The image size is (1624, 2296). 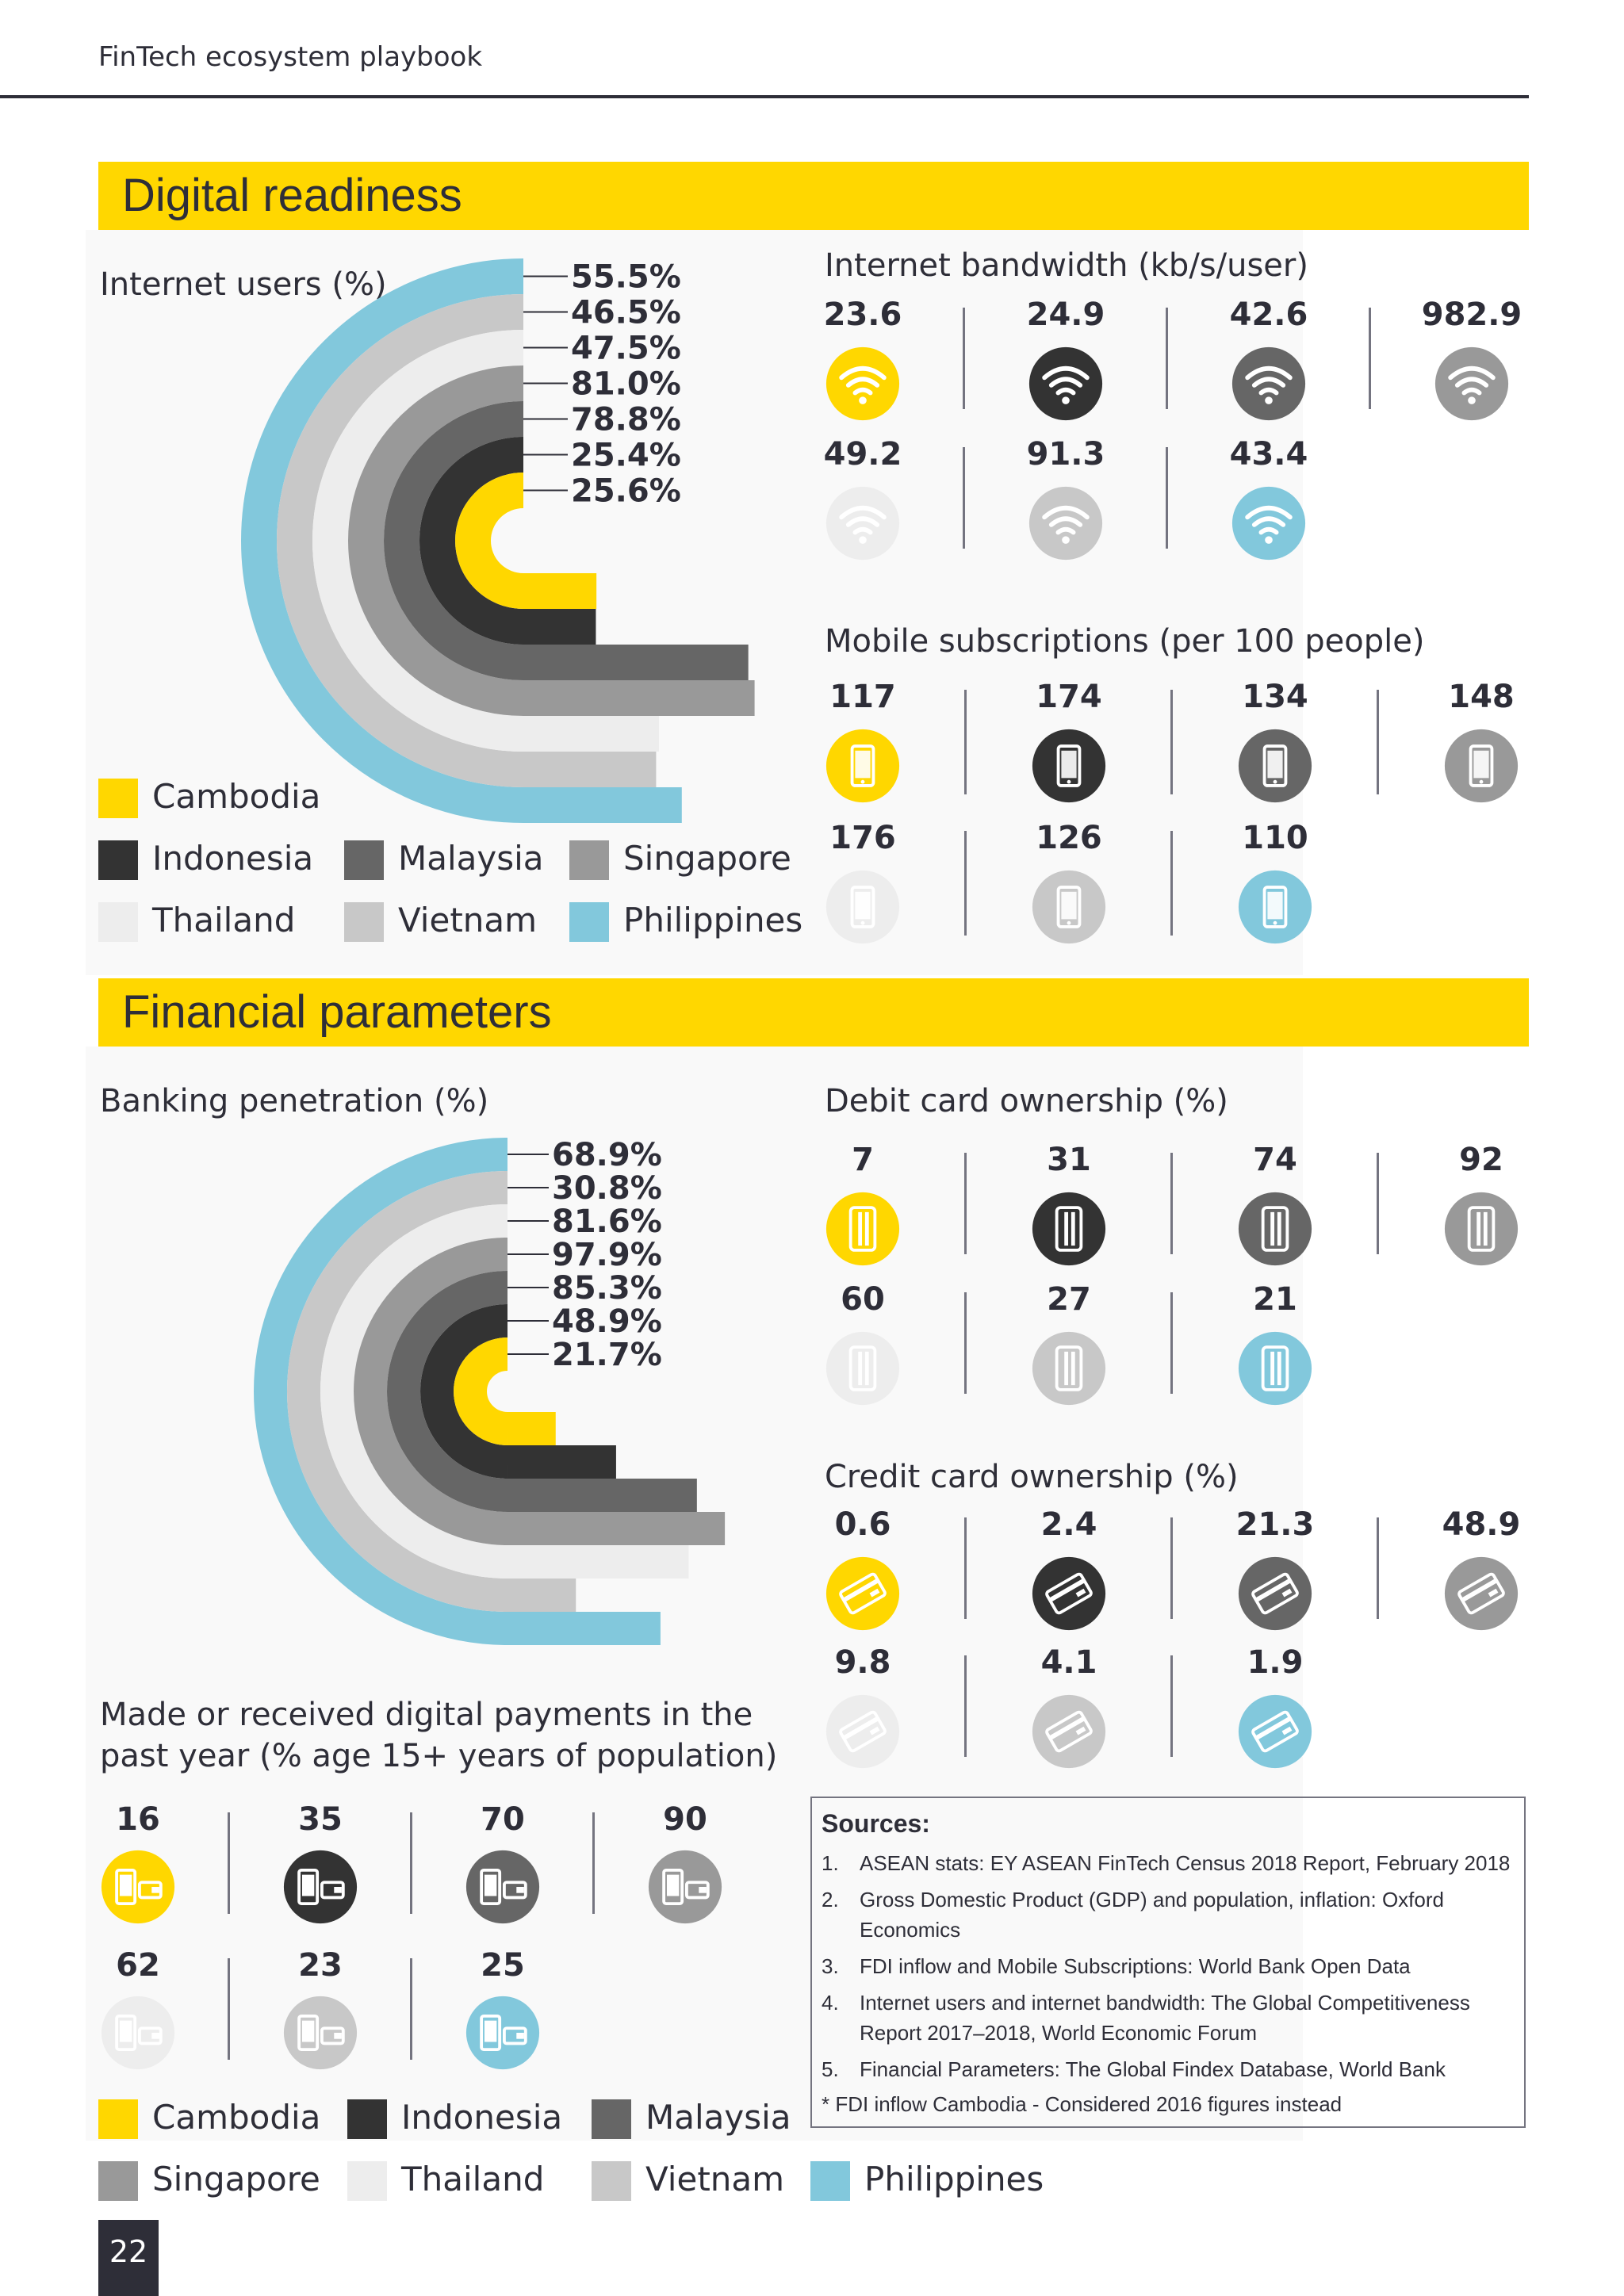 What do you see at coordinates (876, 1823) in the screenshot?
I see `sources-title: Sources:` at bounding box center [876, 1823].